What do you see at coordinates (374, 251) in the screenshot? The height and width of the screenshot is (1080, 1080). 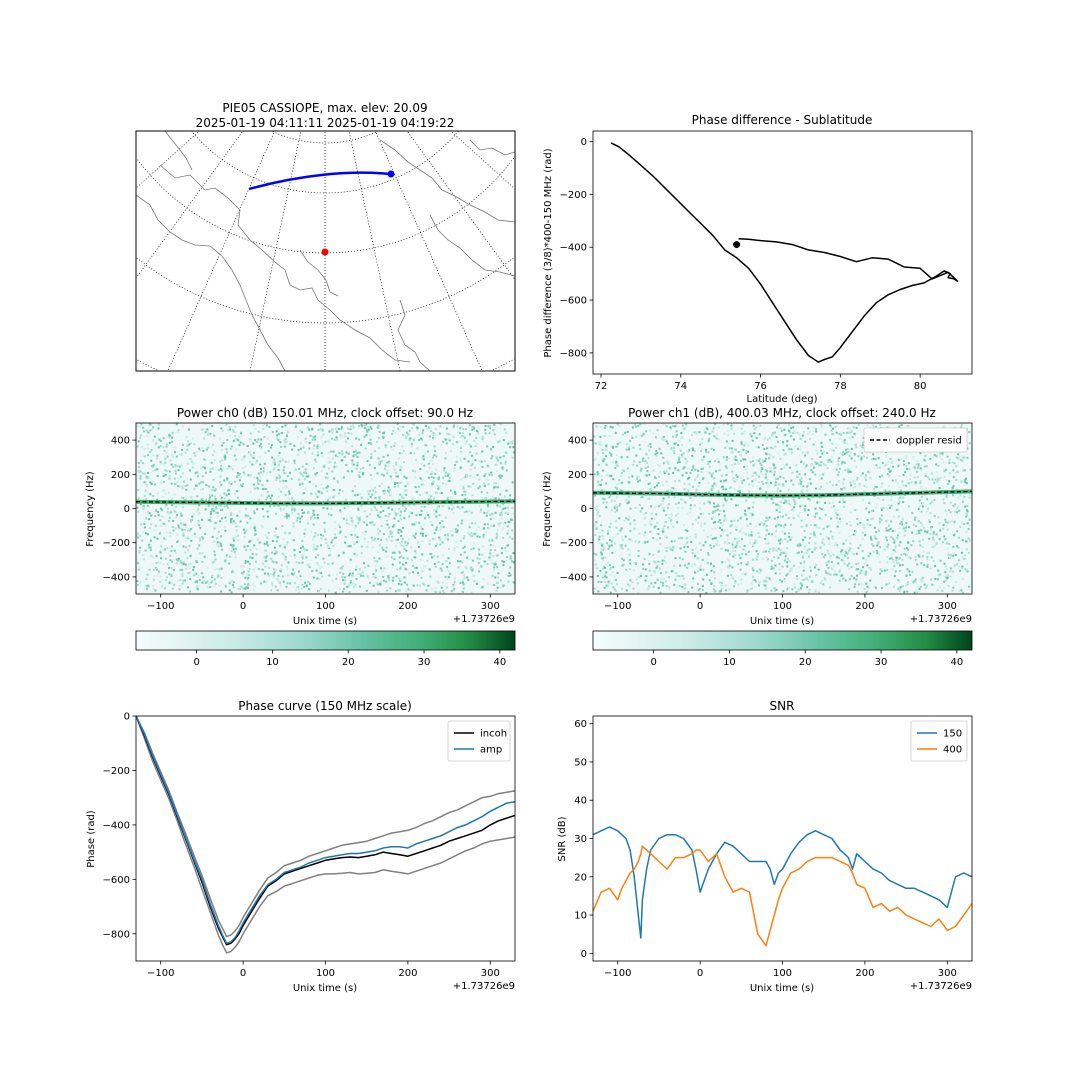 I see `map-meridian` at bounding box center [374, 251].